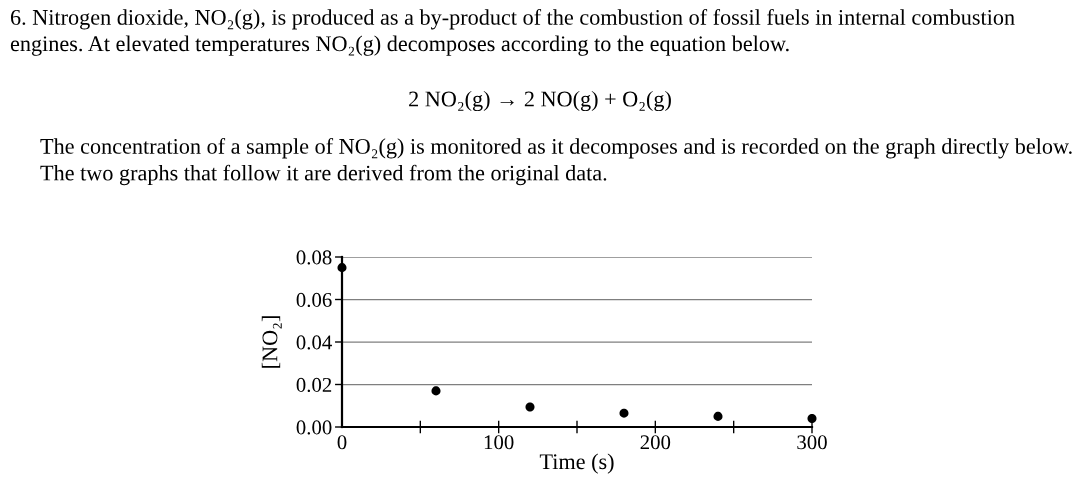 The height and width of the screenshot is (494, 1080). Describe the element at coordinates (314, 427) in the screenshot. I see `y-tick-label: 0.00` at that location.